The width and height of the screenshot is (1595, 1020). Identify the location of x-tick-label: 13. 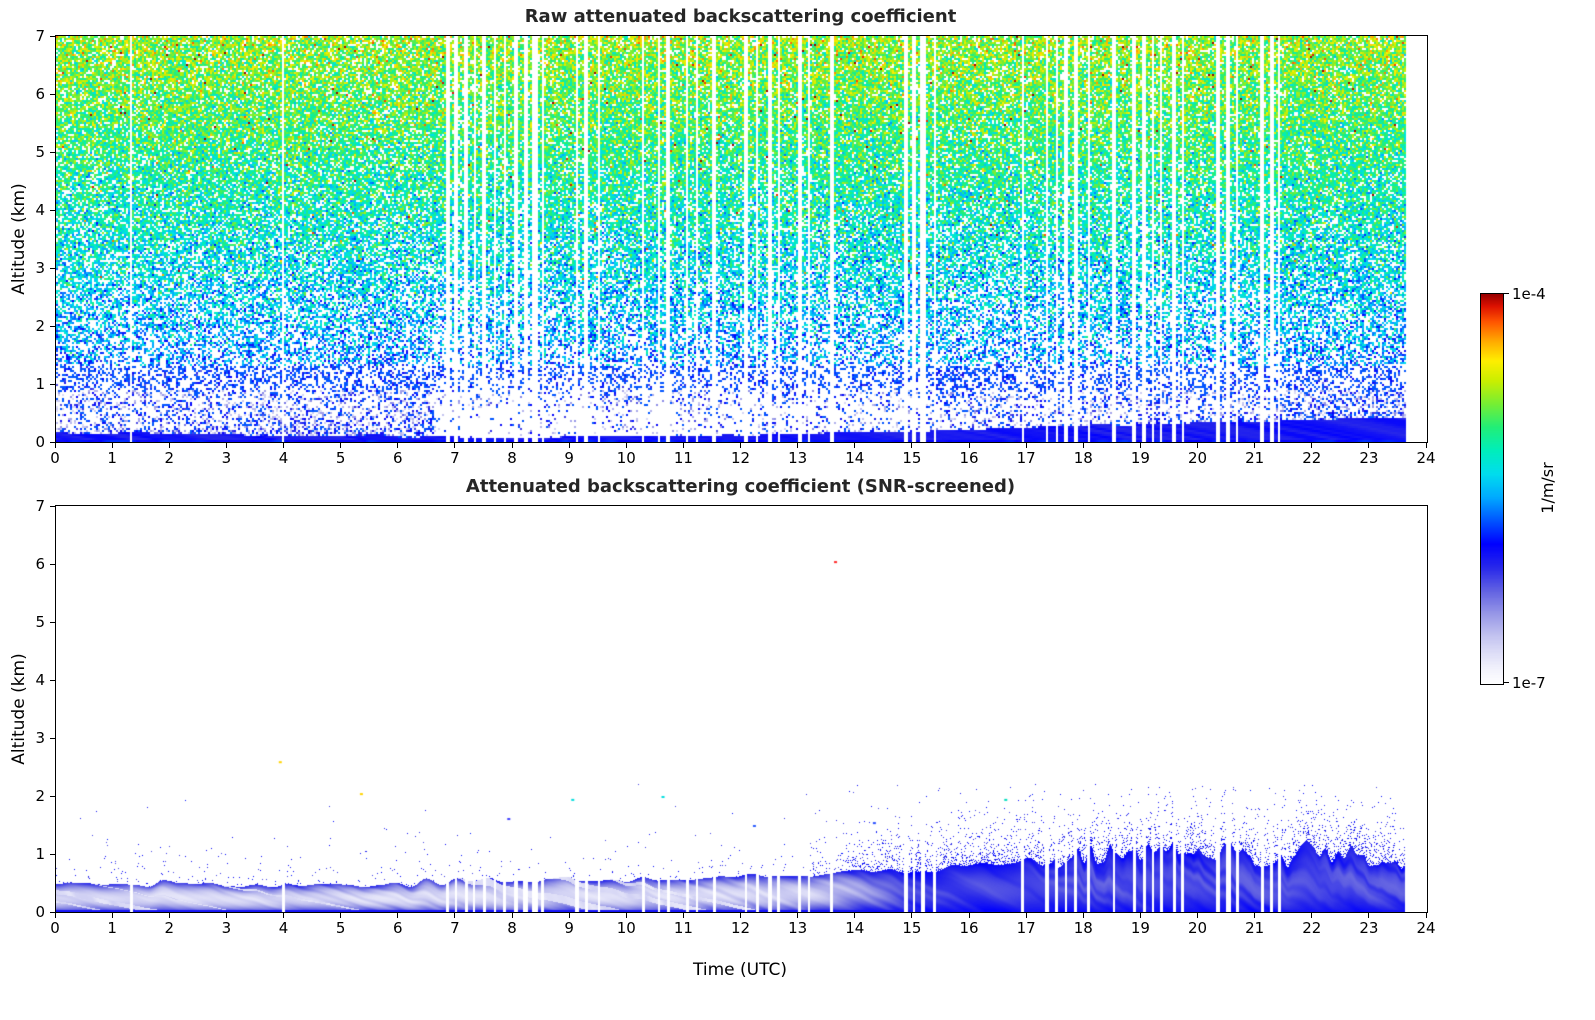
(798, 928).